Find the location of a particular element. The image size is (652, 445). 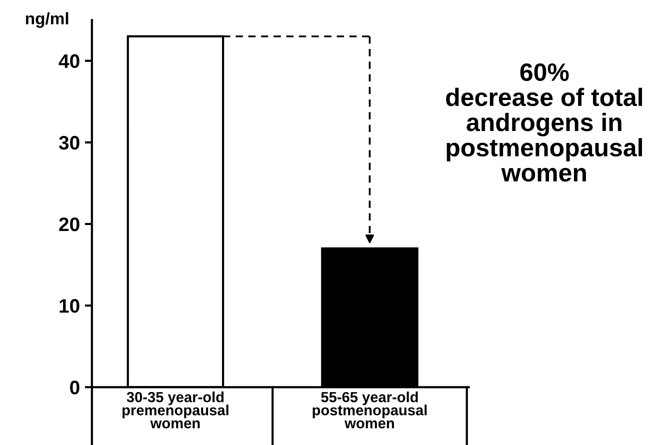

y-tick-label: 20 is located at coordinates (69, 224).